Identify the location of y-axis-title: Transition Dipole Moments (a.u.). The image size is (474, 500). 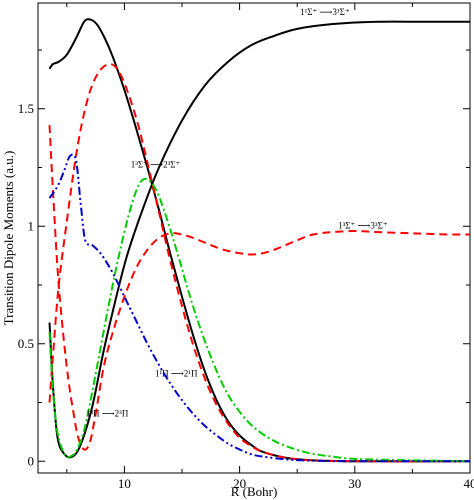
(8, 238).